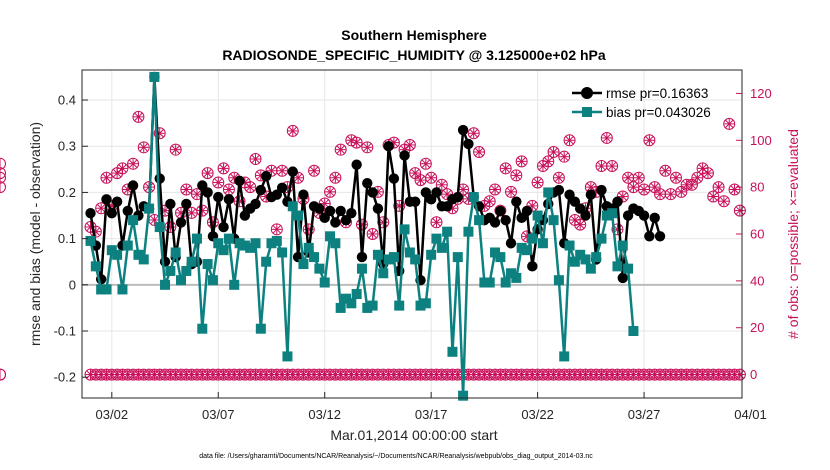 This screenshot has width=830, height=470. Describe the element at coordinates (753, 374) in the screenshot. I see `y-right-tick-label: 0` at that location.